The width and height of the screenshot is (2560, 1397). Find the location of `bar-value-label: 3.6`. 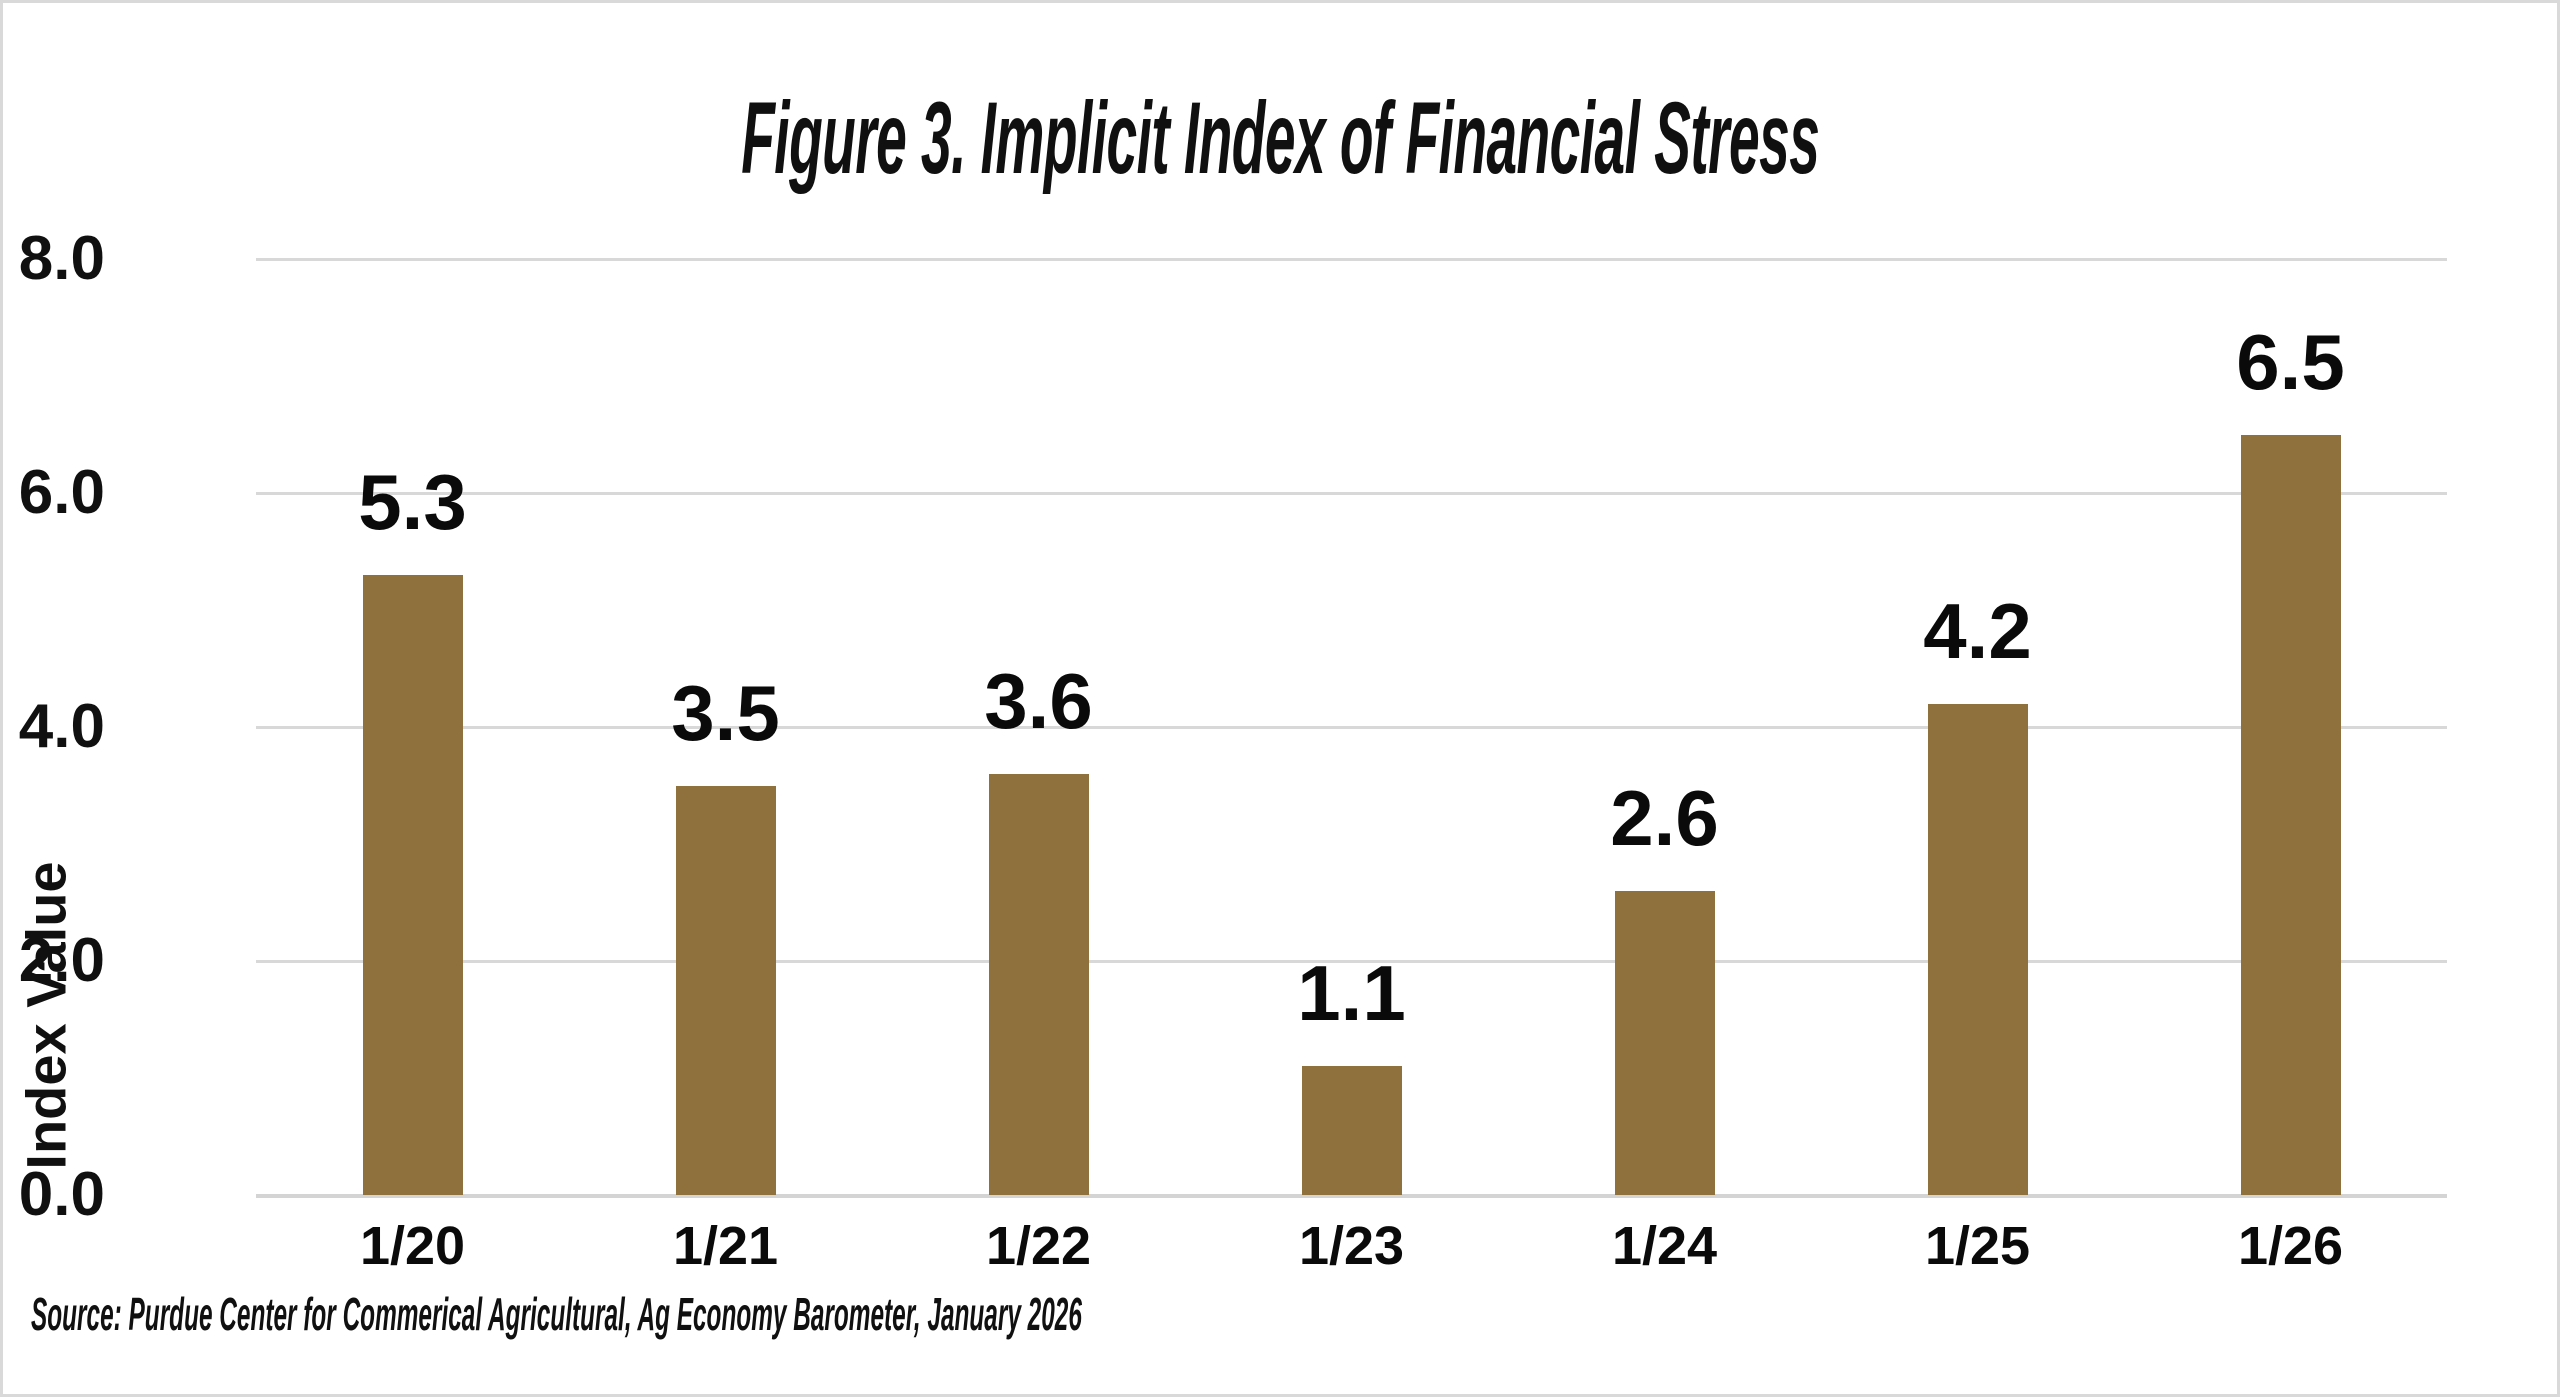

bar-value-label: 3.6 is located at coordinates (1038, 700).